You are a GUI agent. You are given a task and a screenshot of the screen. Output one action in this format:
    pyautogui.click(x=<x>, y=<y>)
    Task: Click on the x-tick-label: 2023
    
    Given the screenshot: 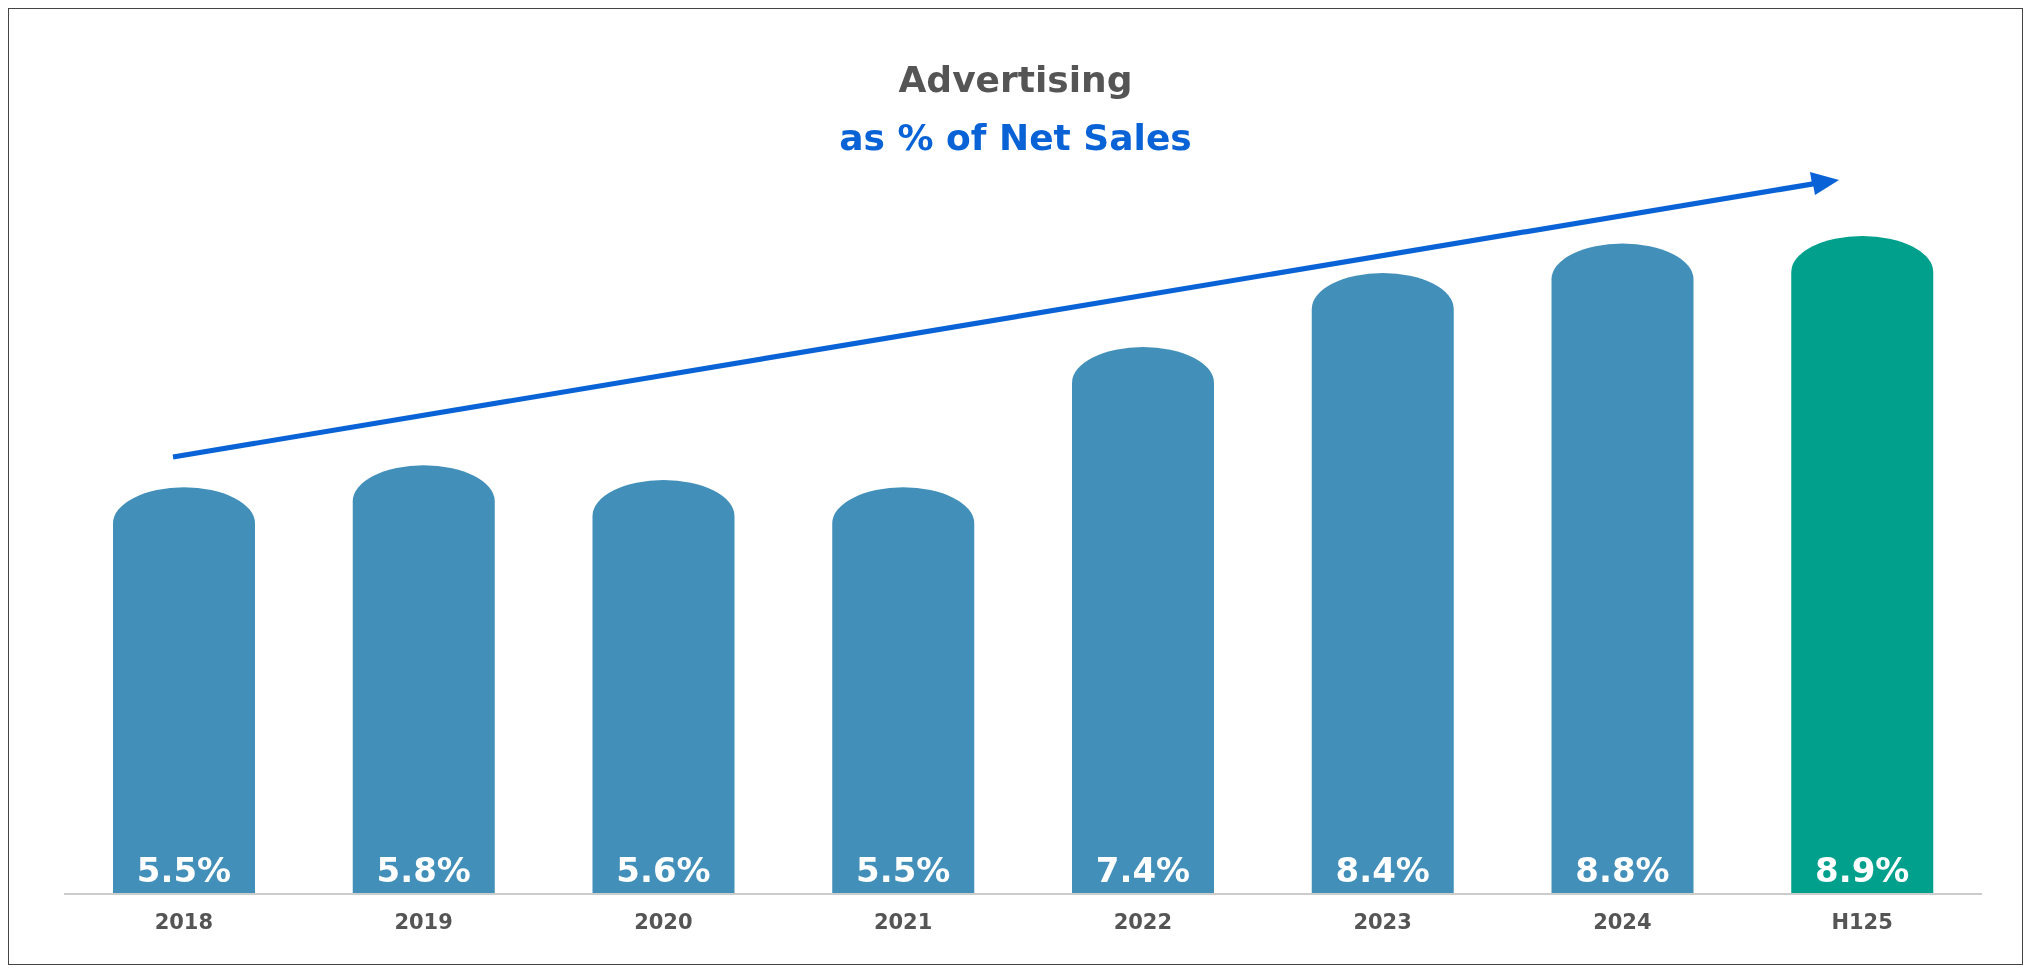 What is the action you would take?
    pyautogui.click(x=1382, y=921)
    